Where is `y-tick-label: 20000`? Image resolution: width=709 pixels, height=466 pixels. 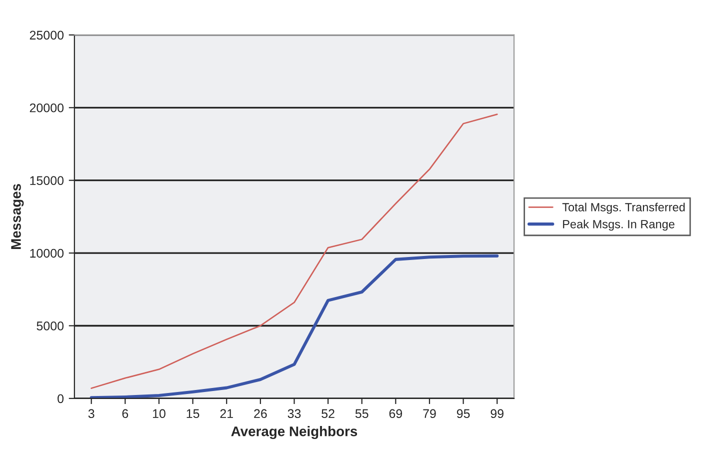 y-tick-label: 20000 is located at coordinates (47, 107).